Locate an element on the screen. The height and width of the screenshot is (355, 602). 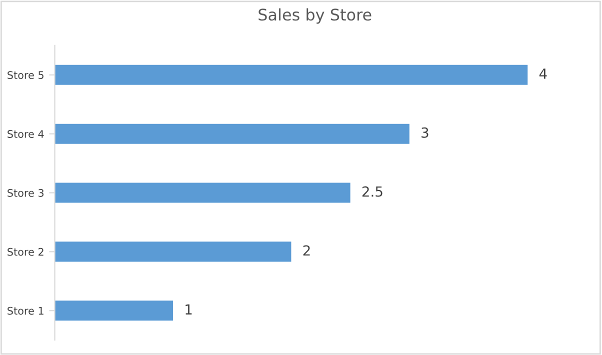
y-tick-label: Store 5 is located at coordinates (26, 75).